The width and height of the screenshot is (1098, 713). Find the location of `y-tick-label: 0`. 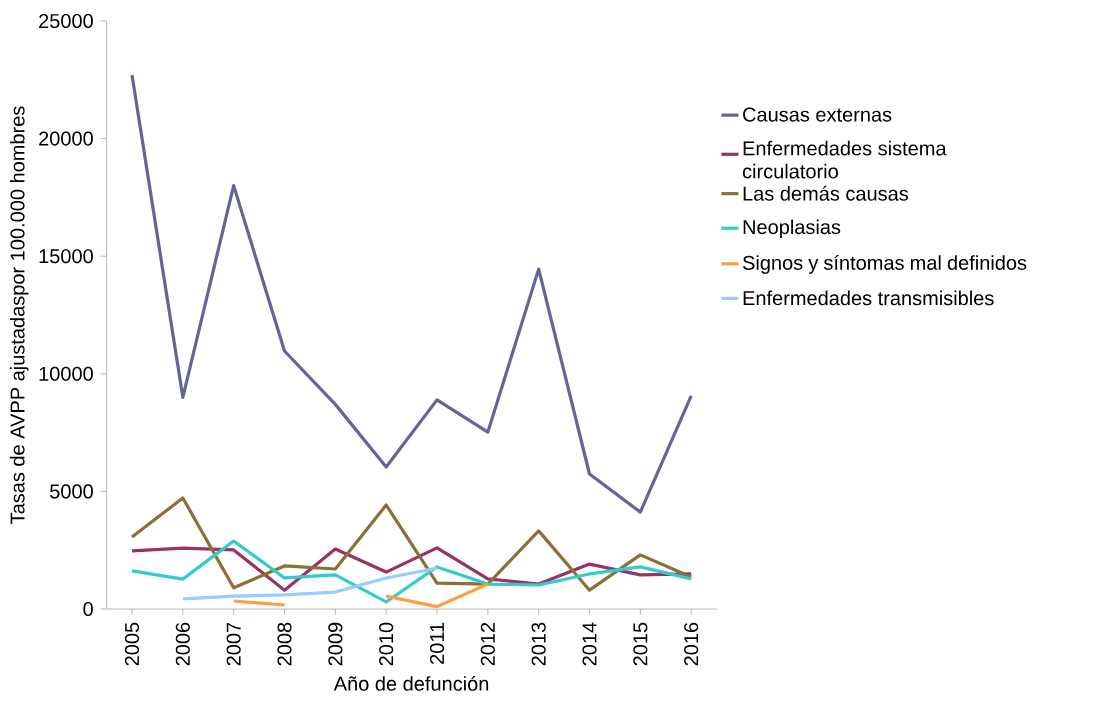

y-tick-label: 0 is located at coordinates (88, 609).